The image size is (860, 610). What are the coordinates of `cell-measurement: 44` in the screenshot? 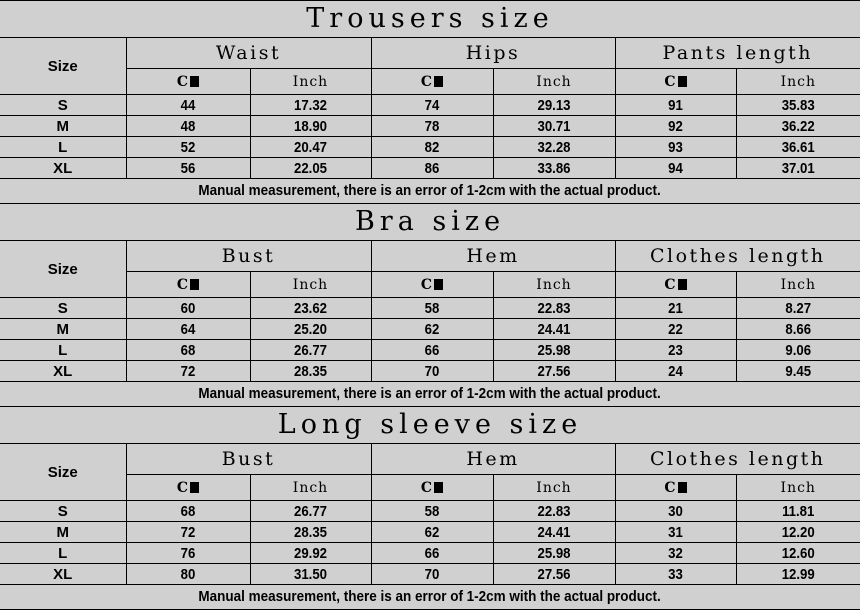 It's located at (188, 105).